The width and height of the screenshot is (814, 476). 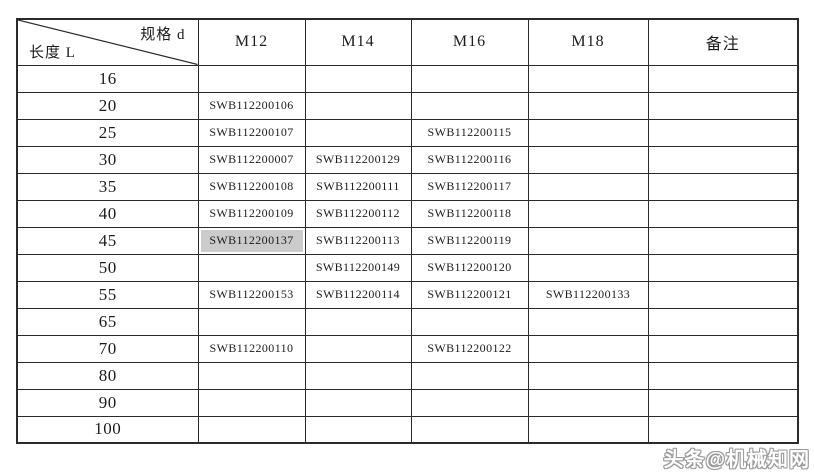 I want to click on corner-label-length: 长度 L, so click(x=52, y=52).